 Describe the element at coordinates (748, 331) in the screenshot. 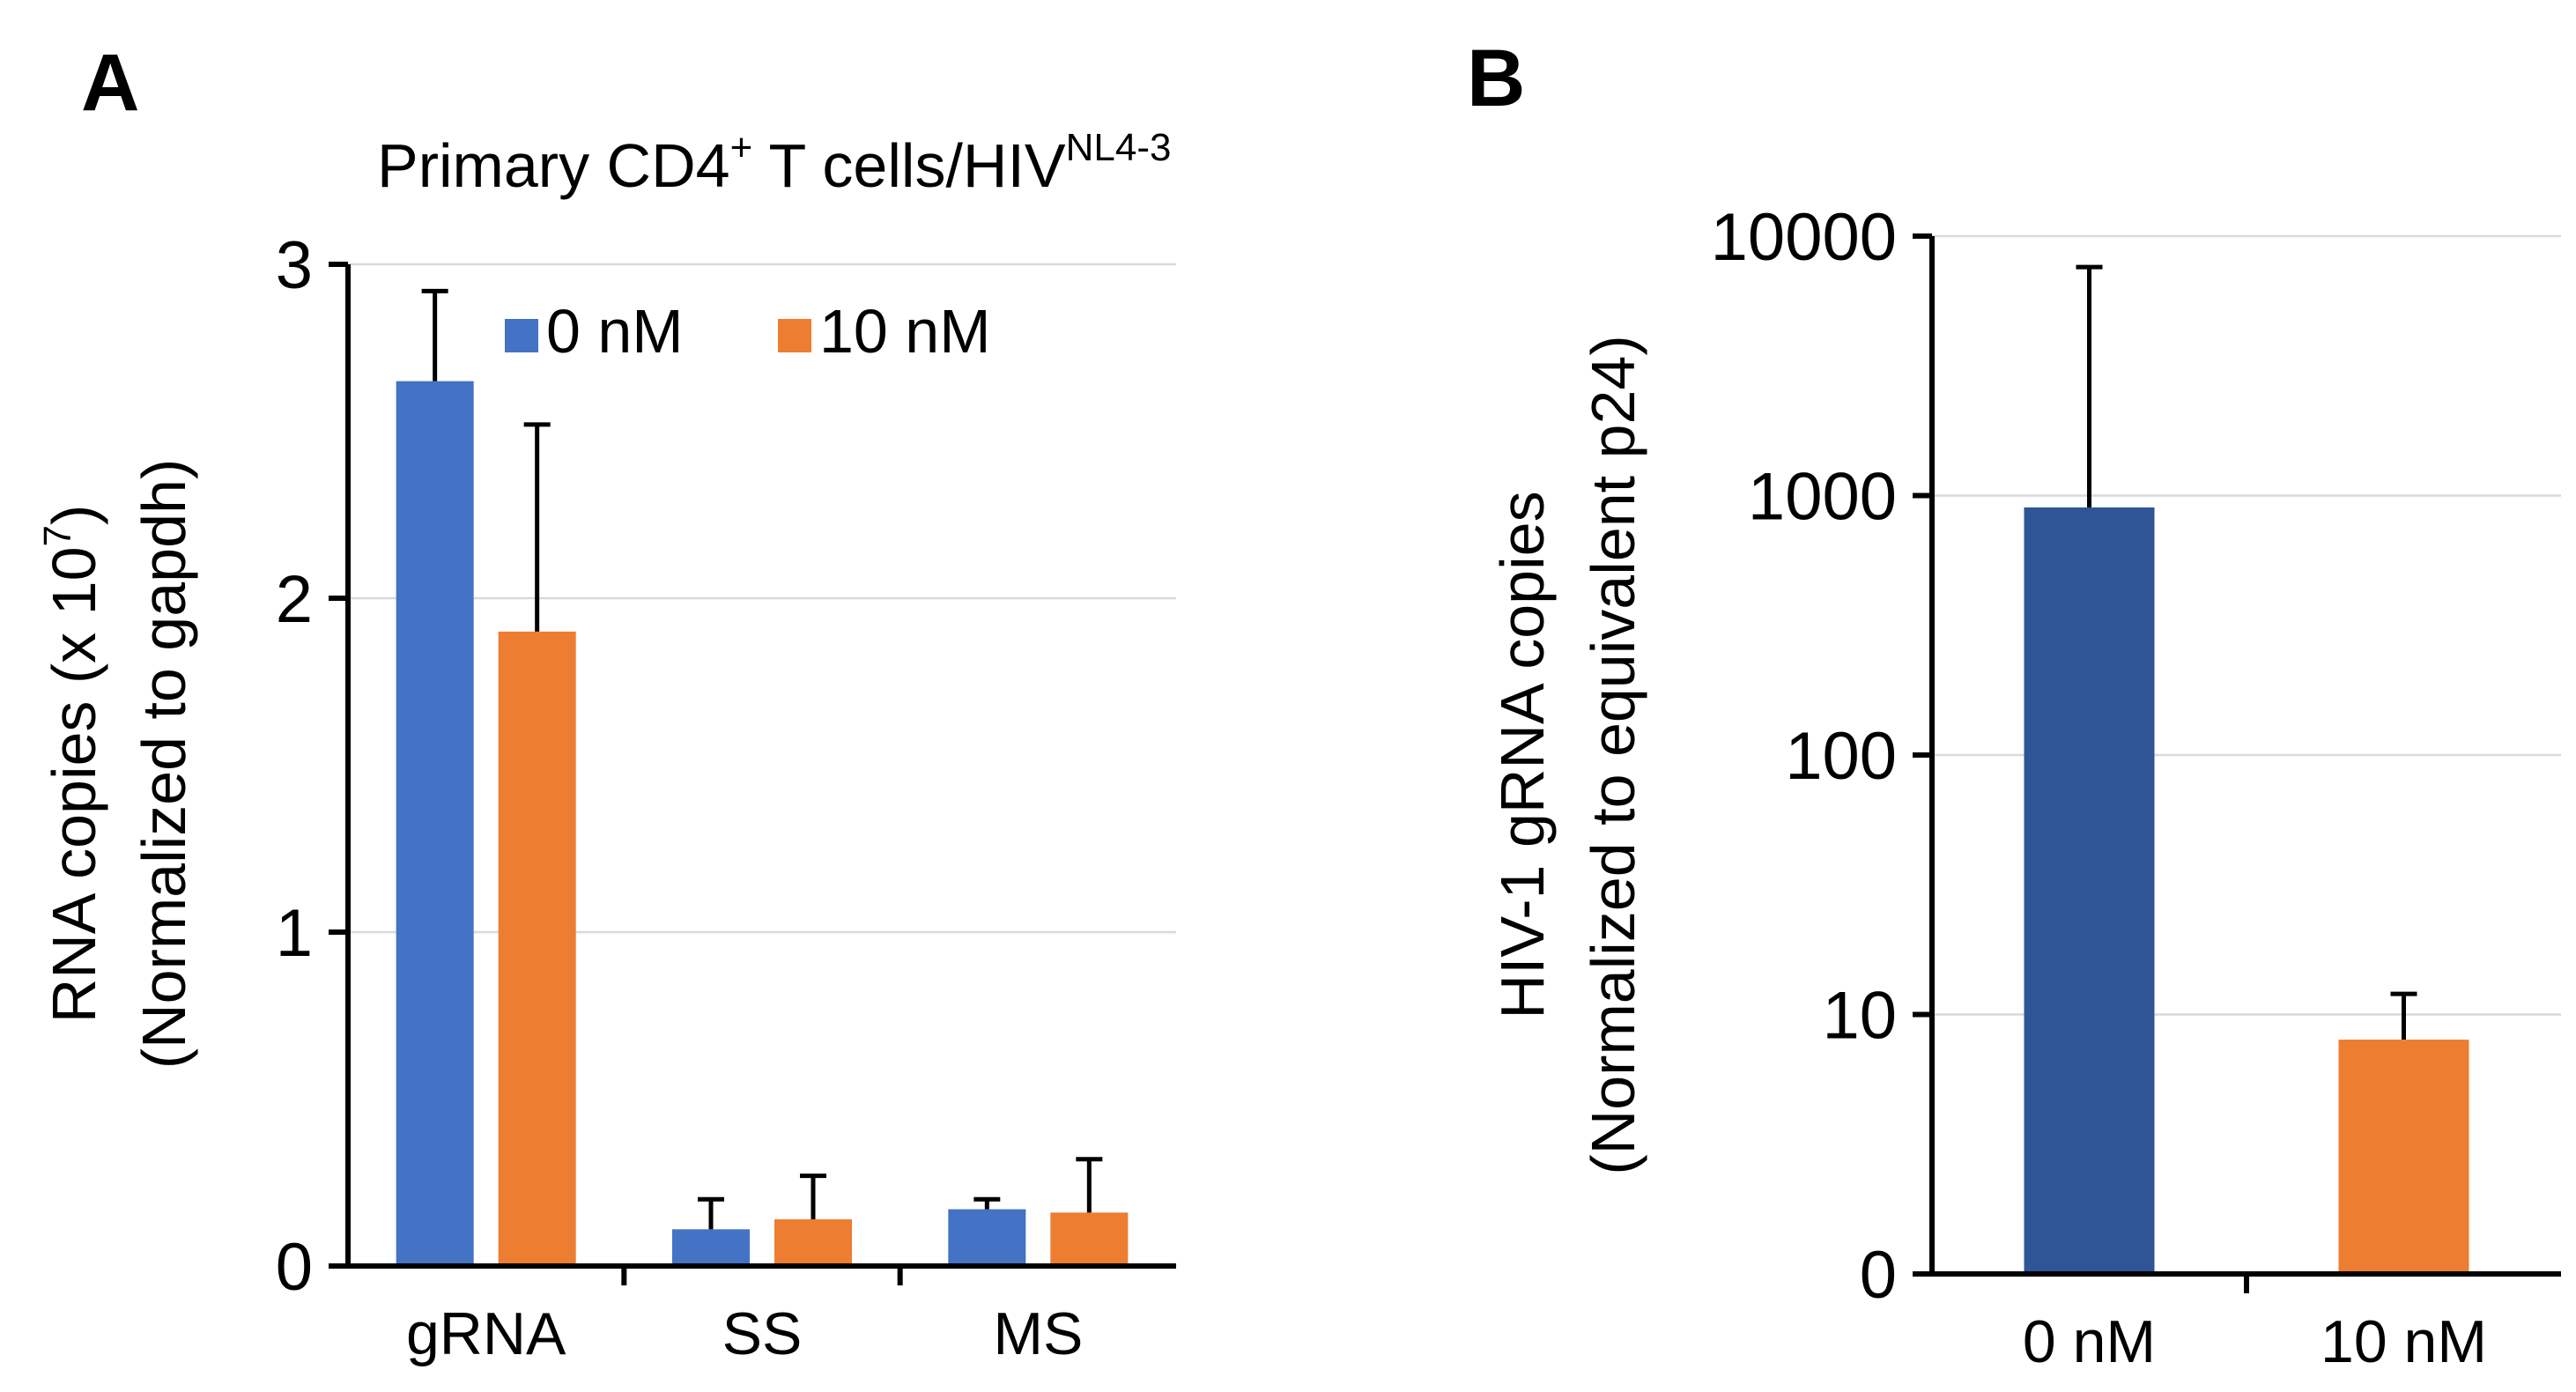

I see `chart-a-legend: 0 nM 10 nM` at that location.